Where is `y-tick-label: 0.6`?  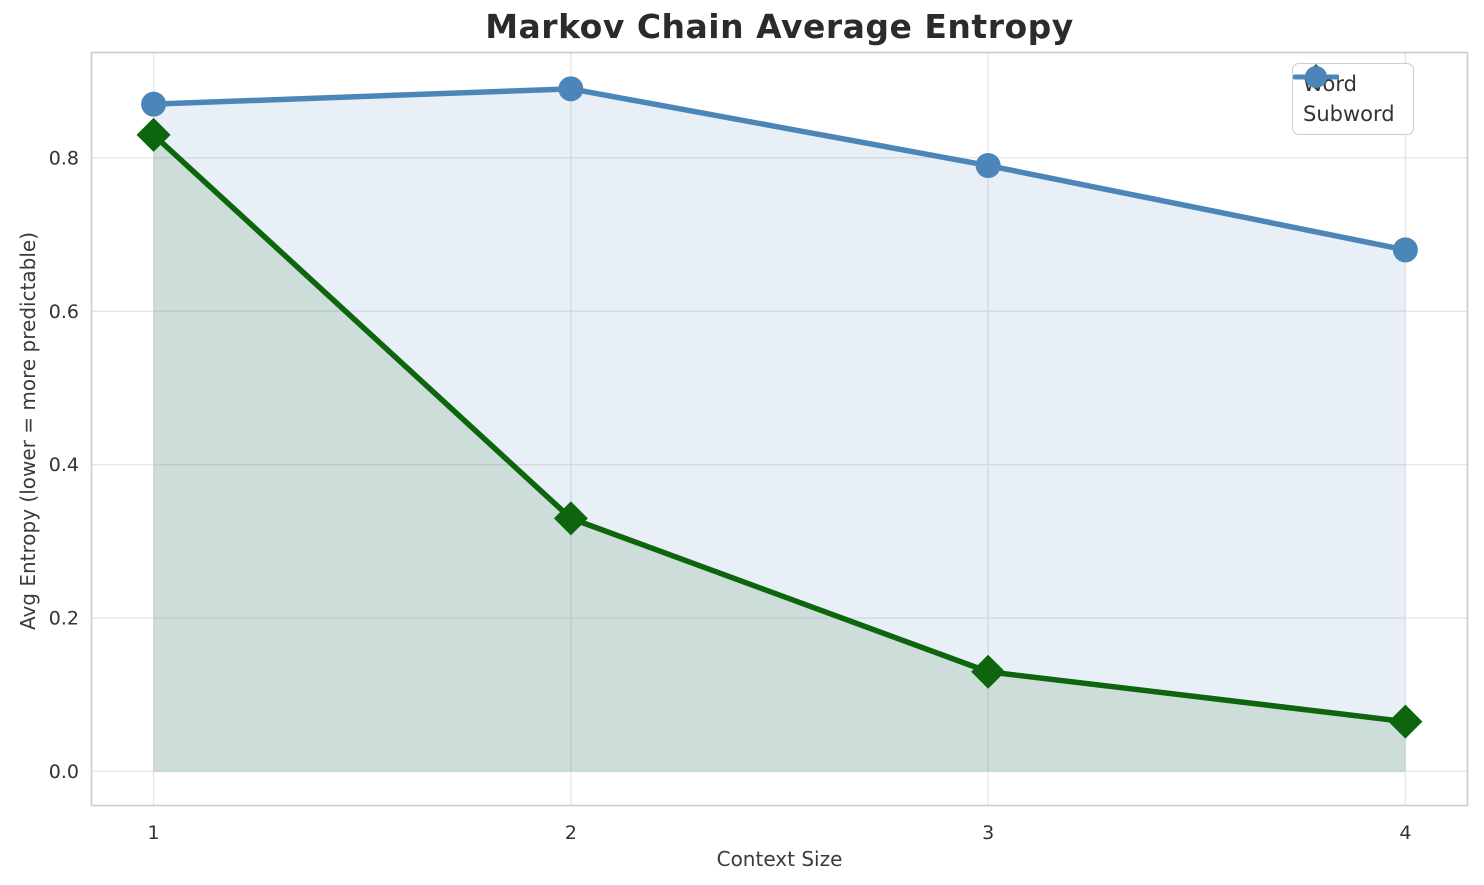
y-tick-label: 0.6 is located at coordinates (64, 312).